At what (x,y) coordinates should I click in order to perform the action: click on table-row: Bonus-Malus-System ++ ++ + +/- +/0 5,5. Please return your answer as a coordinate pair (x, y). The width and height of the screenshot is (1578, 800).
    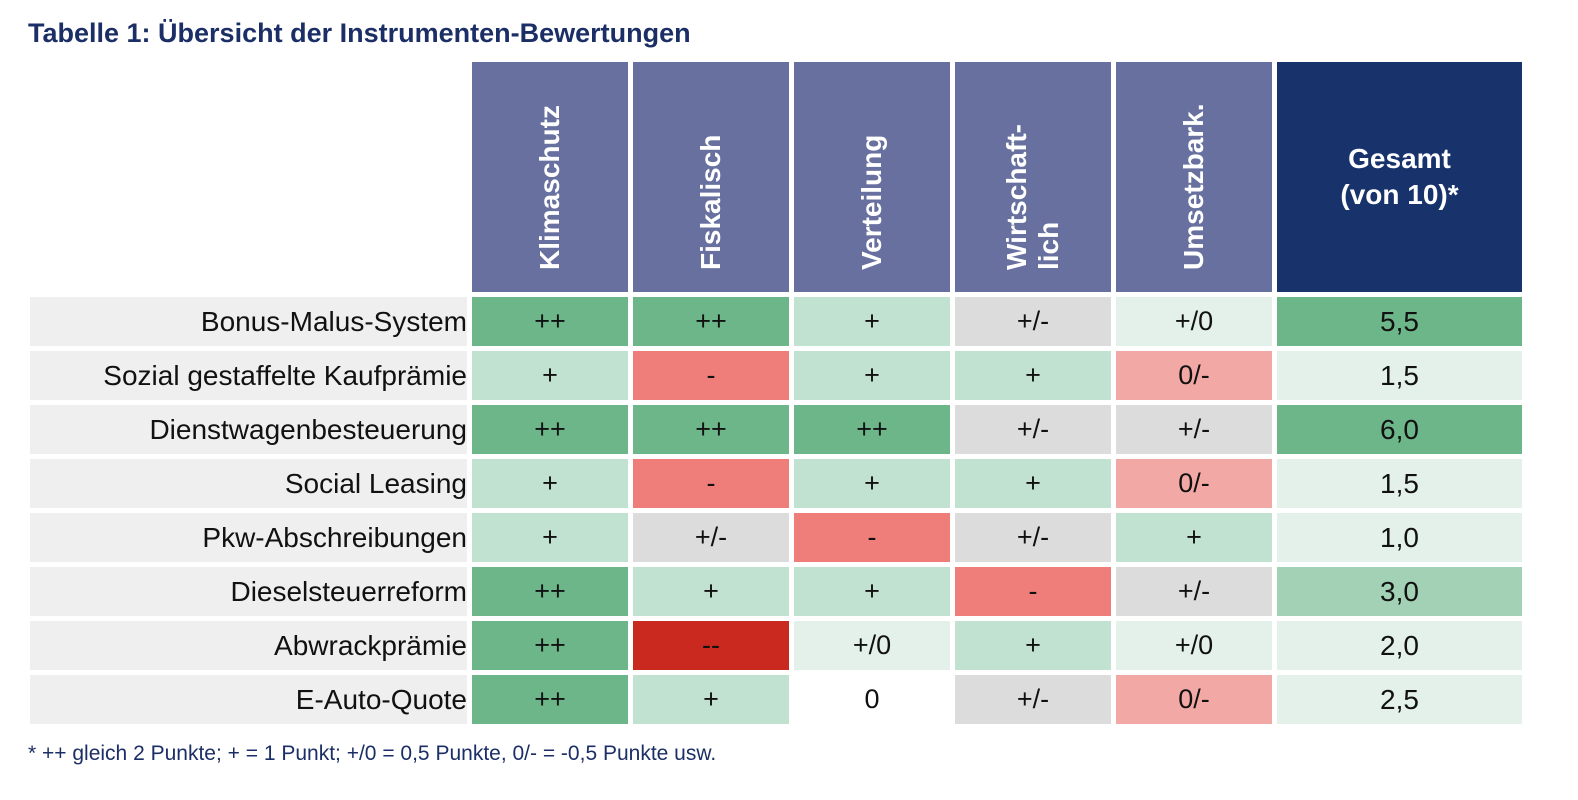
    Looking at the image, I should click on (776, 321).